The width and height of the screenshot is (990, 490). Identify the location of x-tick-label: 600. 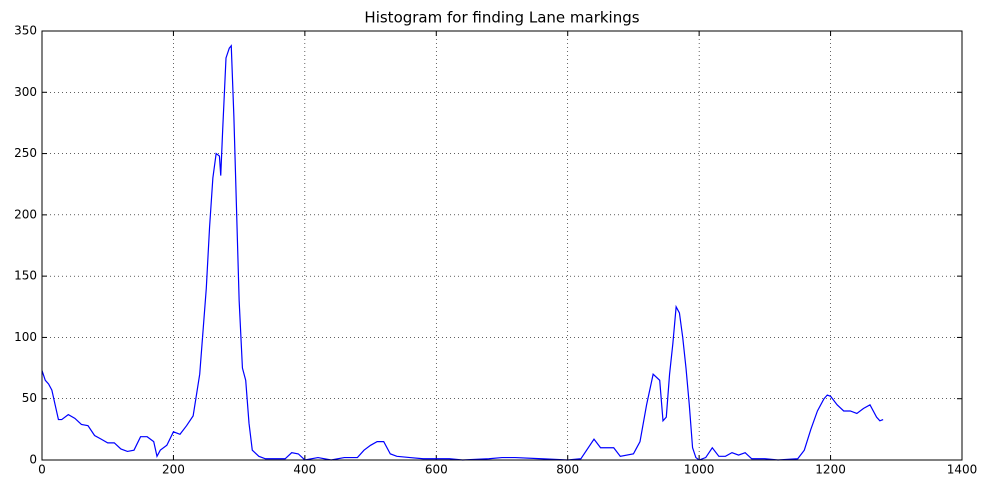
(436, 470).